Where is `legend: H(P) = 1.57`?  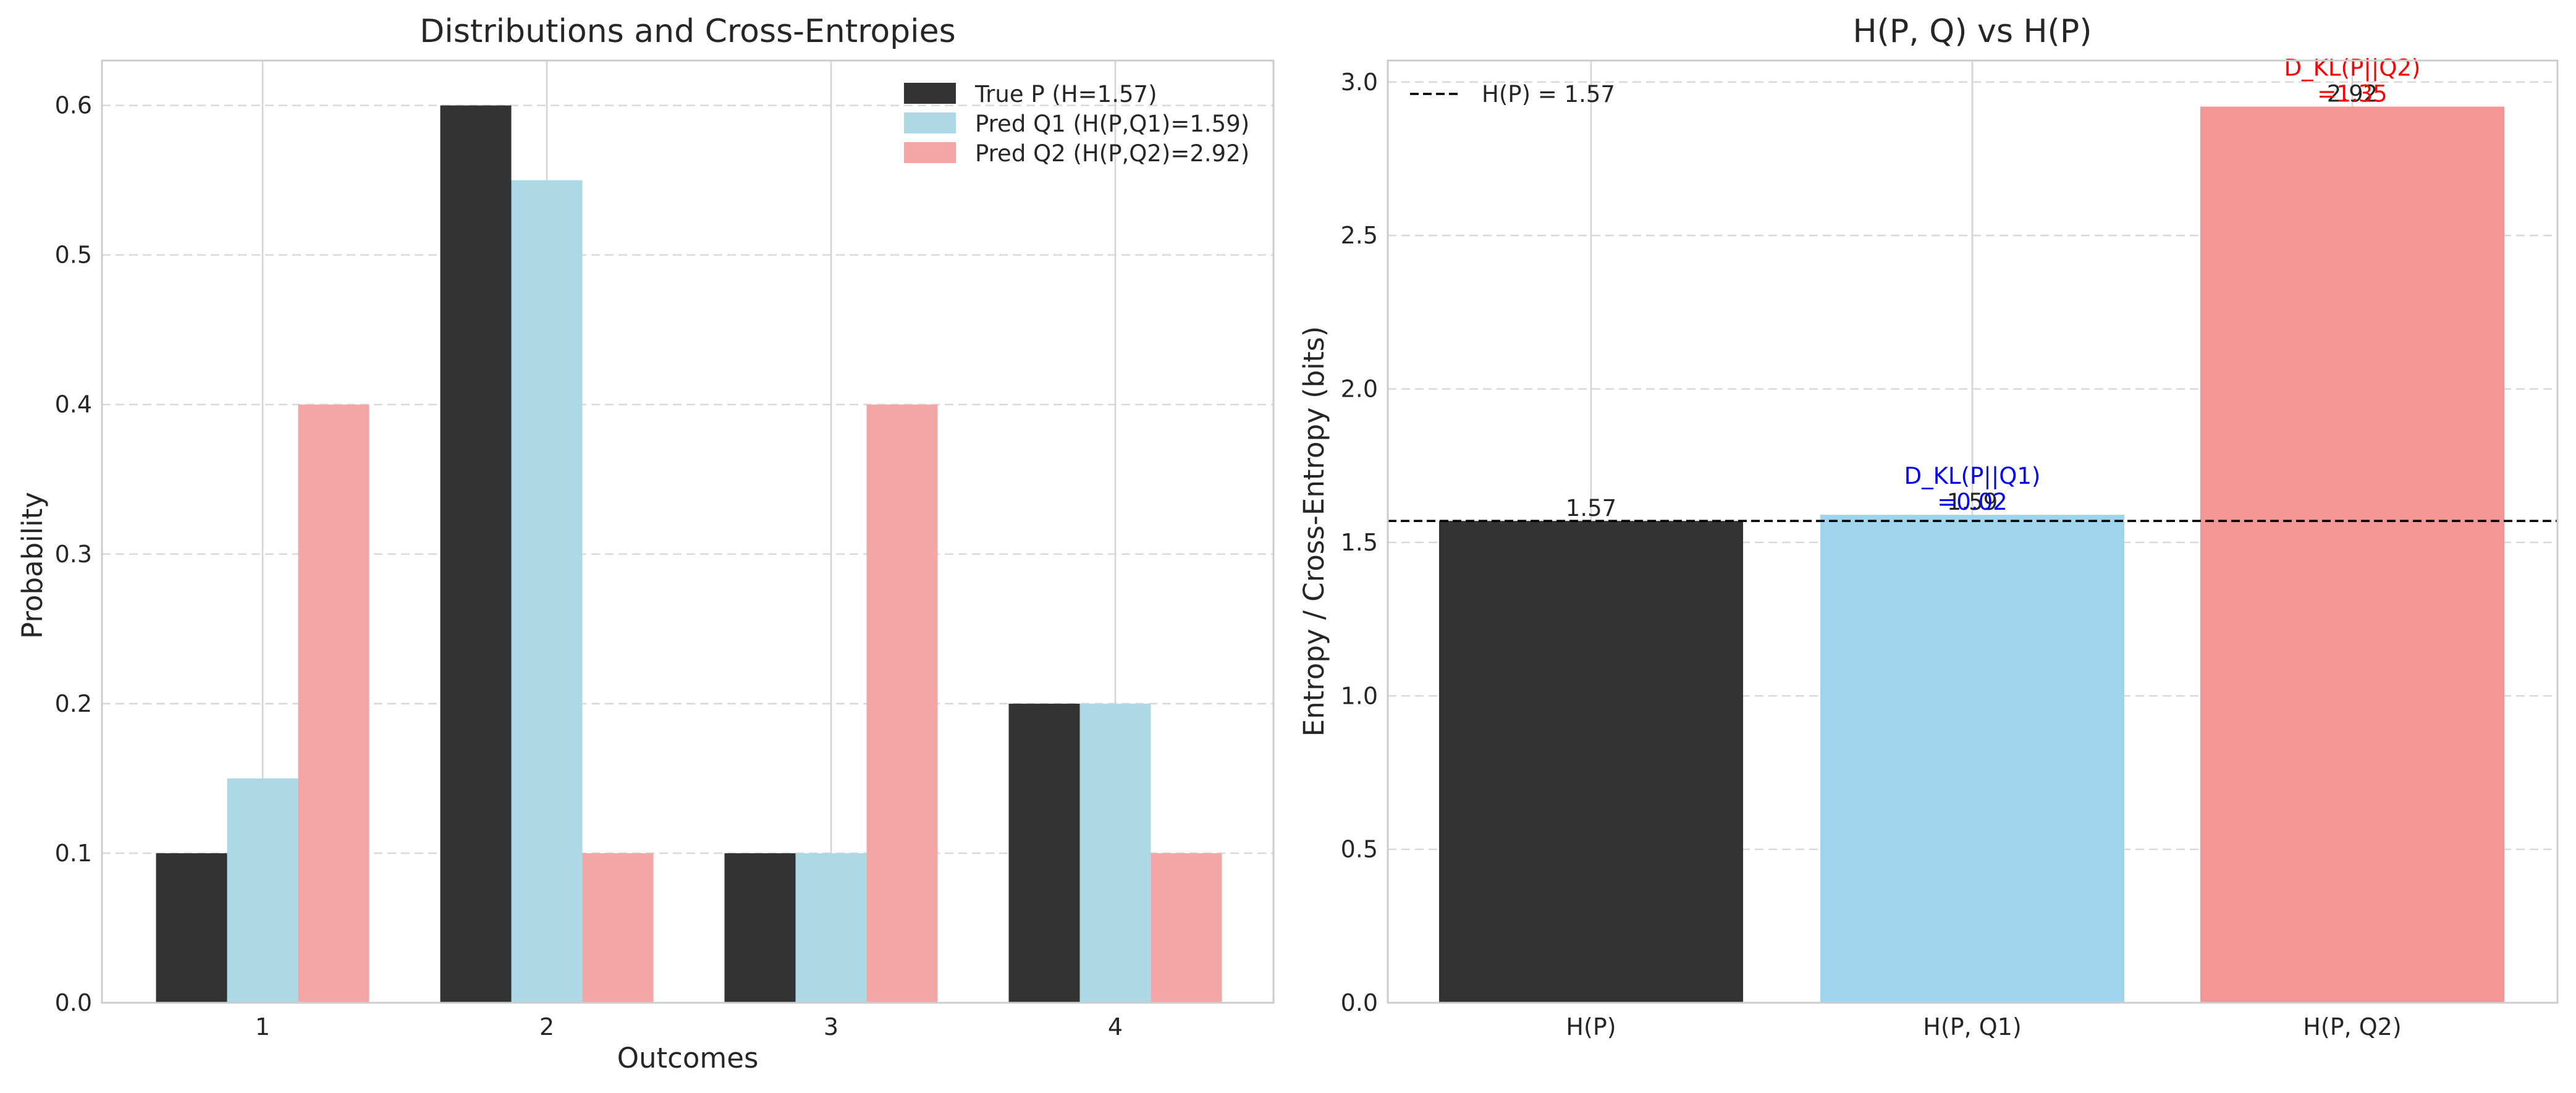 legend: H(P) = 1.57 is located at coordinates (1512, 95).